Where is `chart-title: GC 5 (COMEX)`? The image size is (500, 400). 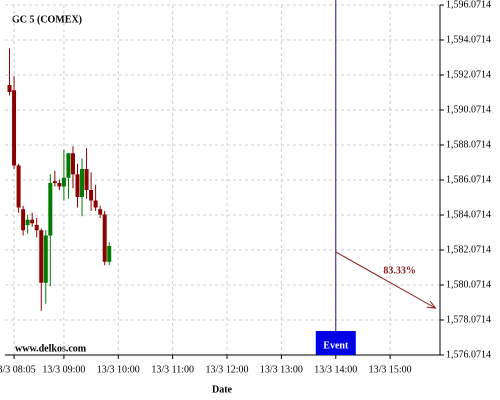
chart-title: GC 5 (COMEX) is located at coordinates (47, 19).